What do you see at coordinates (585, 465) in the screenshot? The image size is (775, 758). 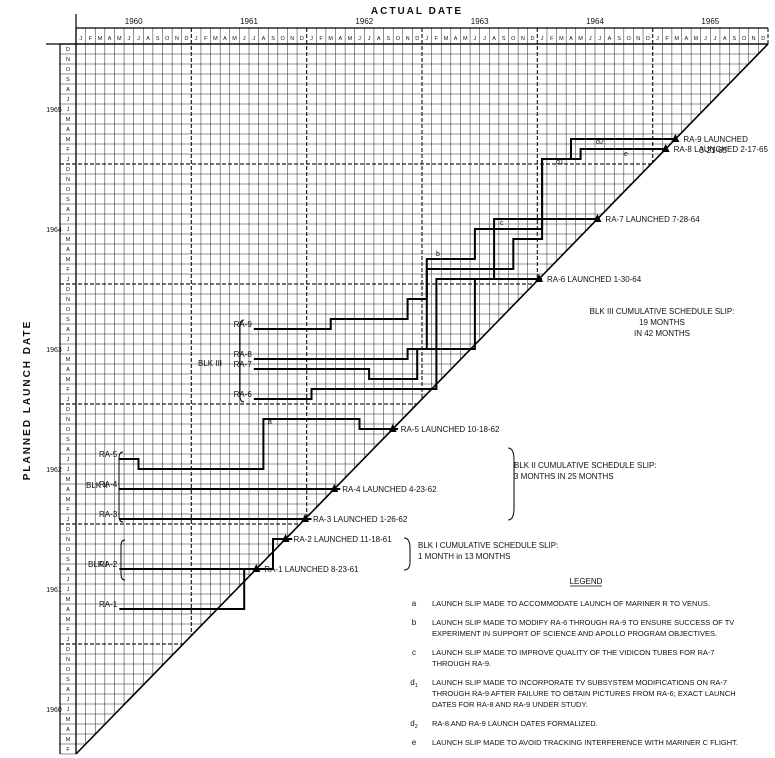 I see `summary-blk2: BLK II CUMULATIVE SCHEDULE SLIP:` at bounding box center [585, 465].